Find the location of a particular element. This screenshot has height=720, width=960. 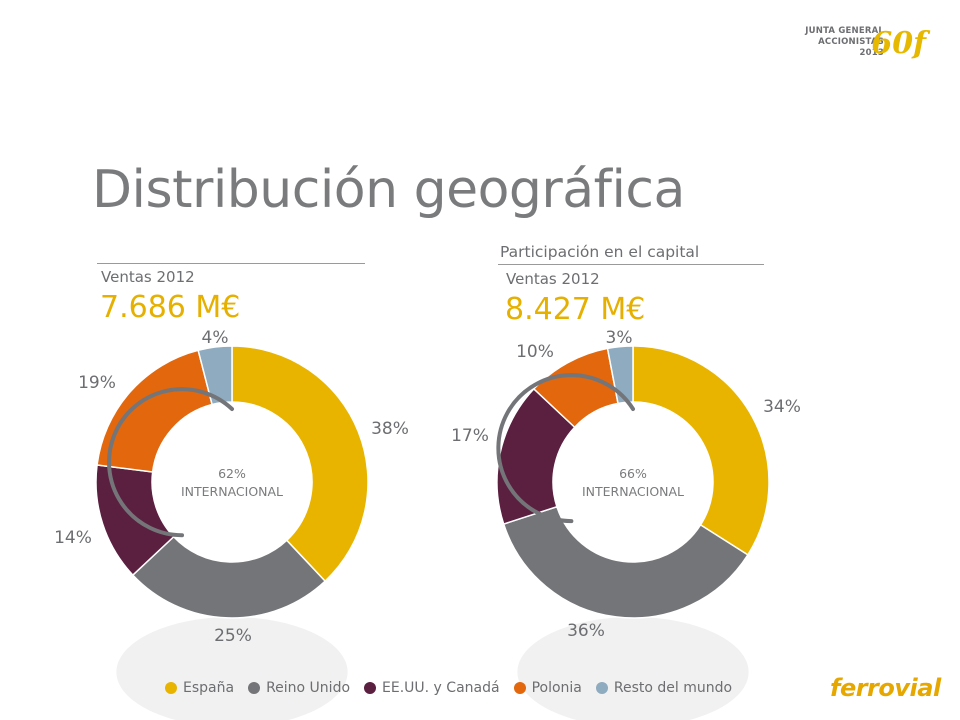

left-slice-reino-unido is located at coordinates (229, 577).